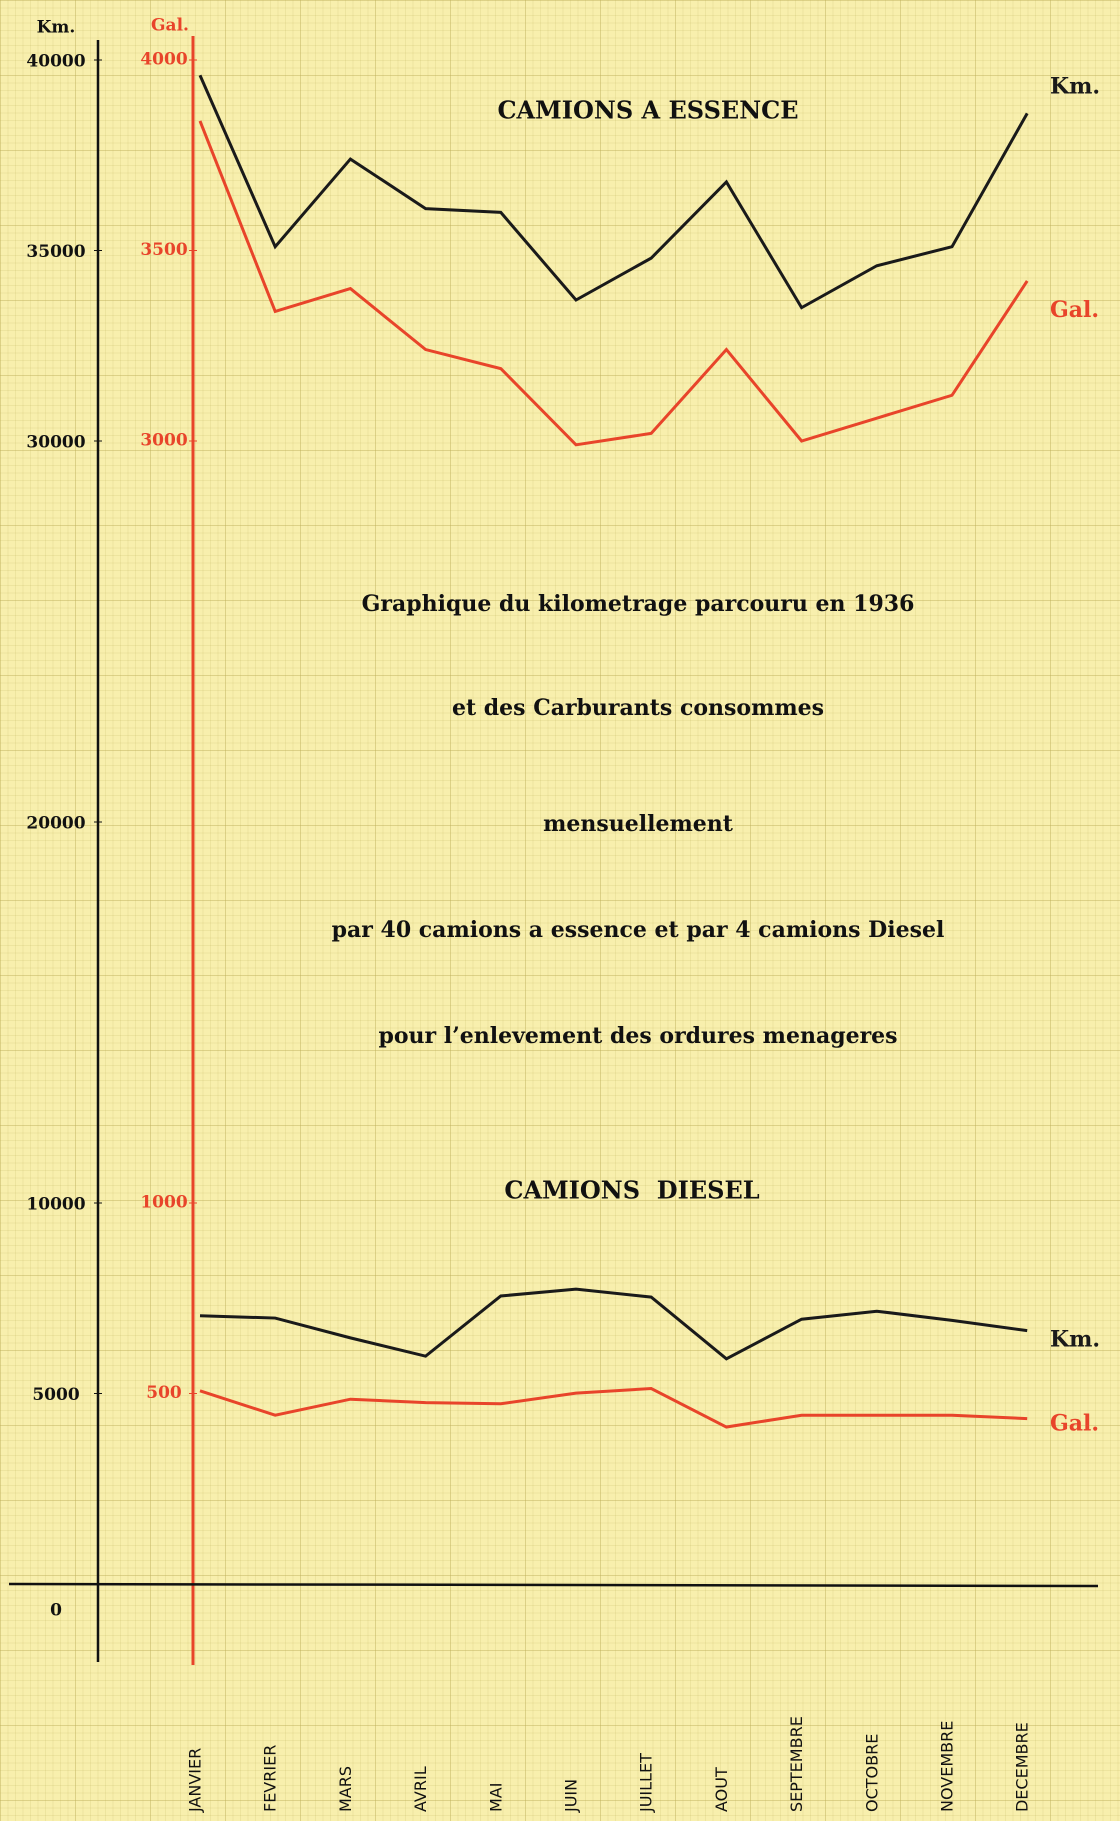 Image resolution: width=1120 pixels, height=1821 pixels. I want to click on annotation: pour l’enlevement des ordures menageres, so click(637, 1036).